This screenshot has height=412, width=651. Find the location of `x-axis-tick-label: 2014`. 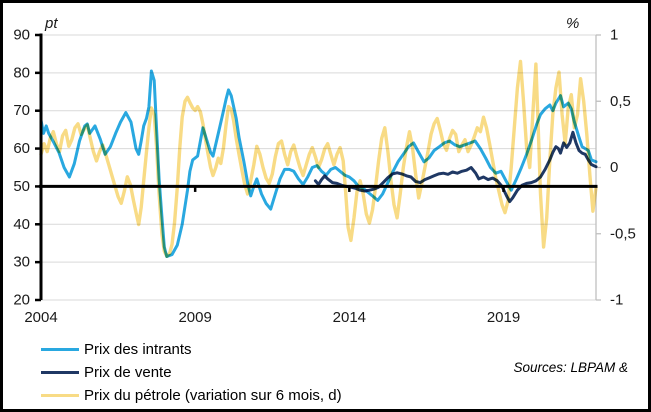

x-axis-tick-label: 2014 is located at coordinates (349, 317).